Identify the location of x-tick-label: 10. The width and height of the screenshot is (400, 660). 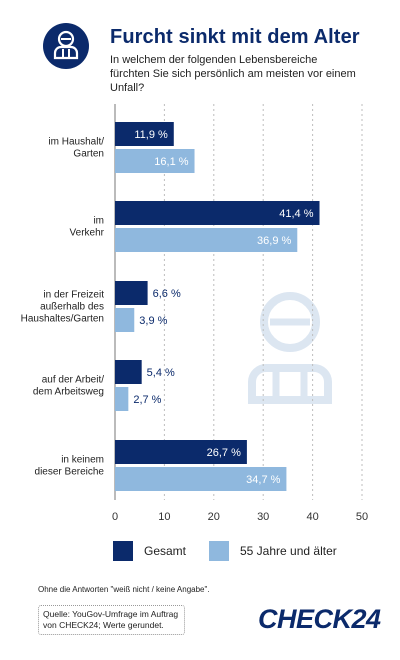
(164, 517).